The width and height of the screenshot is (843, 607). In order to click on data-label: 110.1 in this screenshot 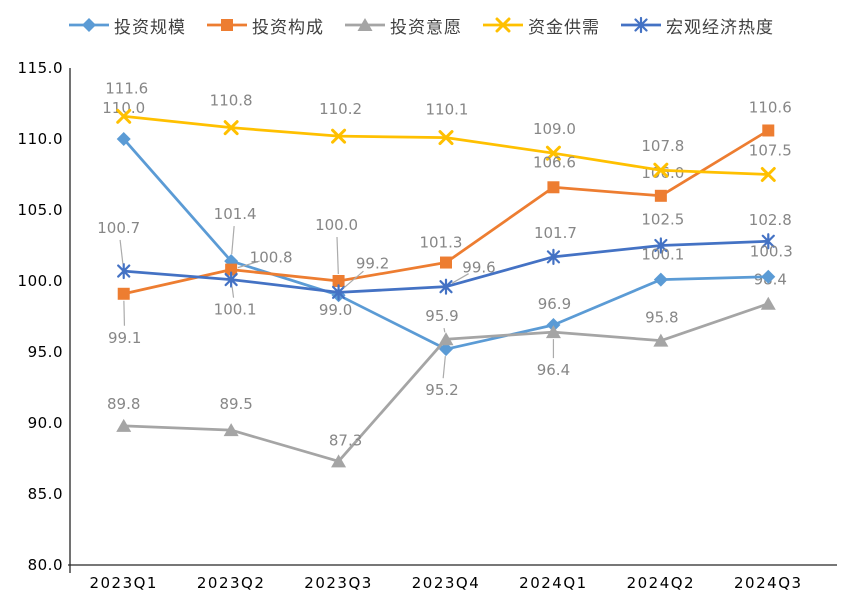, I will do `click(447, 110)`.